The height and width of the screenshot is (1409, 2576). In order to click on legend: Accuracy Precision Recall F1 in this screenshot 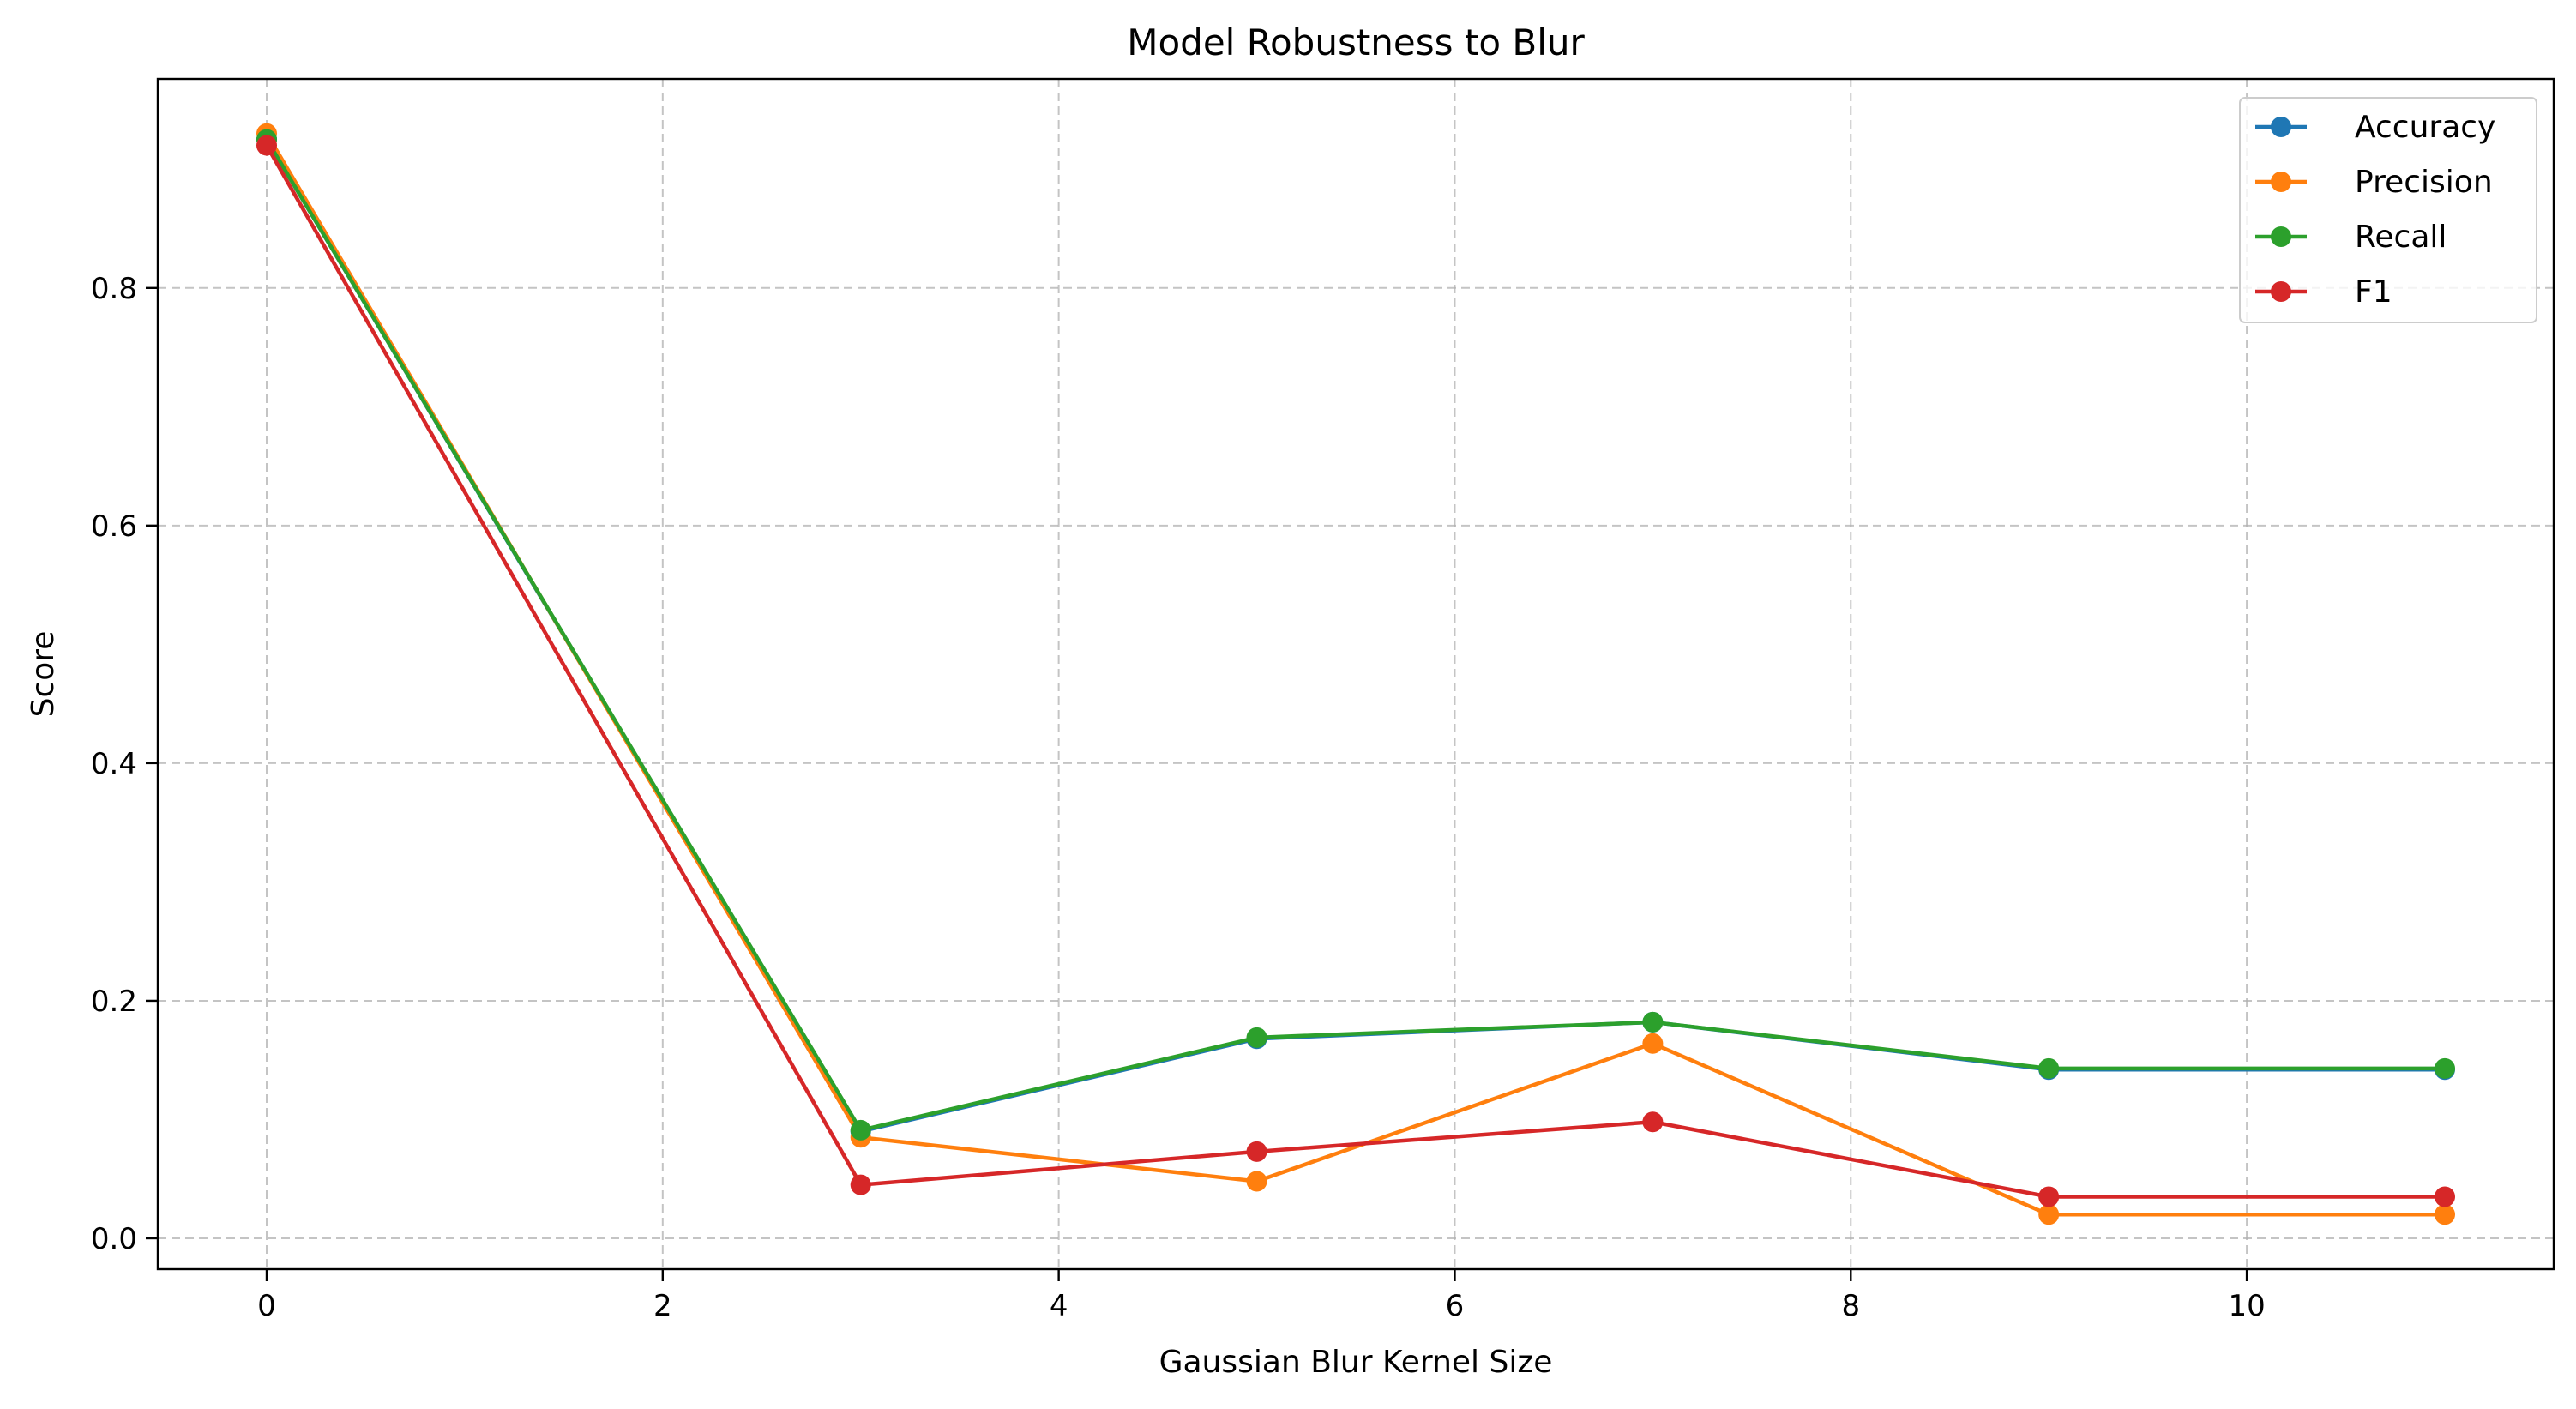, I will do `click(2388, 210)`.